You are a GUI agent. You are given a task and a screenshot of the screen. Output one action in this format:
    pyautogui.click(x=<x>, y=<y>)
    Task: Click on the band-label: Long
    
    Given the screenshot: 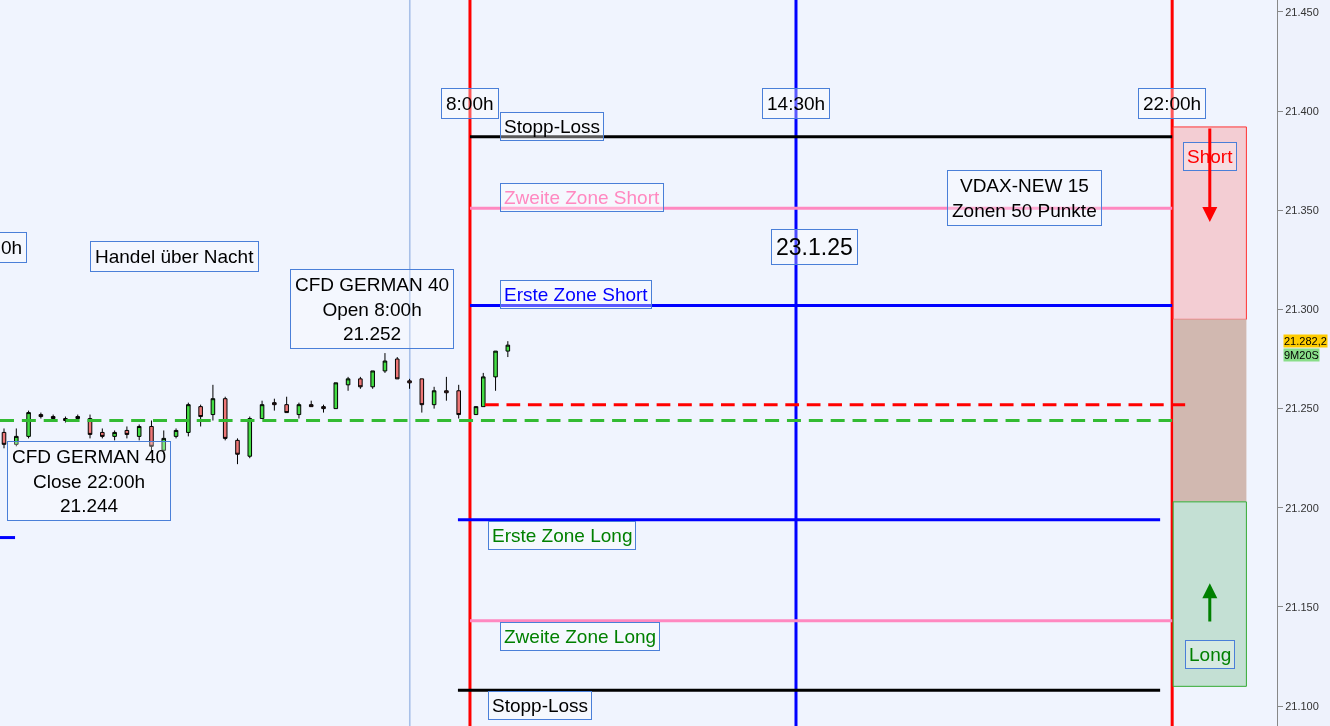 What is the action you would take?
    pyautogui.click(x=1210, y=654)
    